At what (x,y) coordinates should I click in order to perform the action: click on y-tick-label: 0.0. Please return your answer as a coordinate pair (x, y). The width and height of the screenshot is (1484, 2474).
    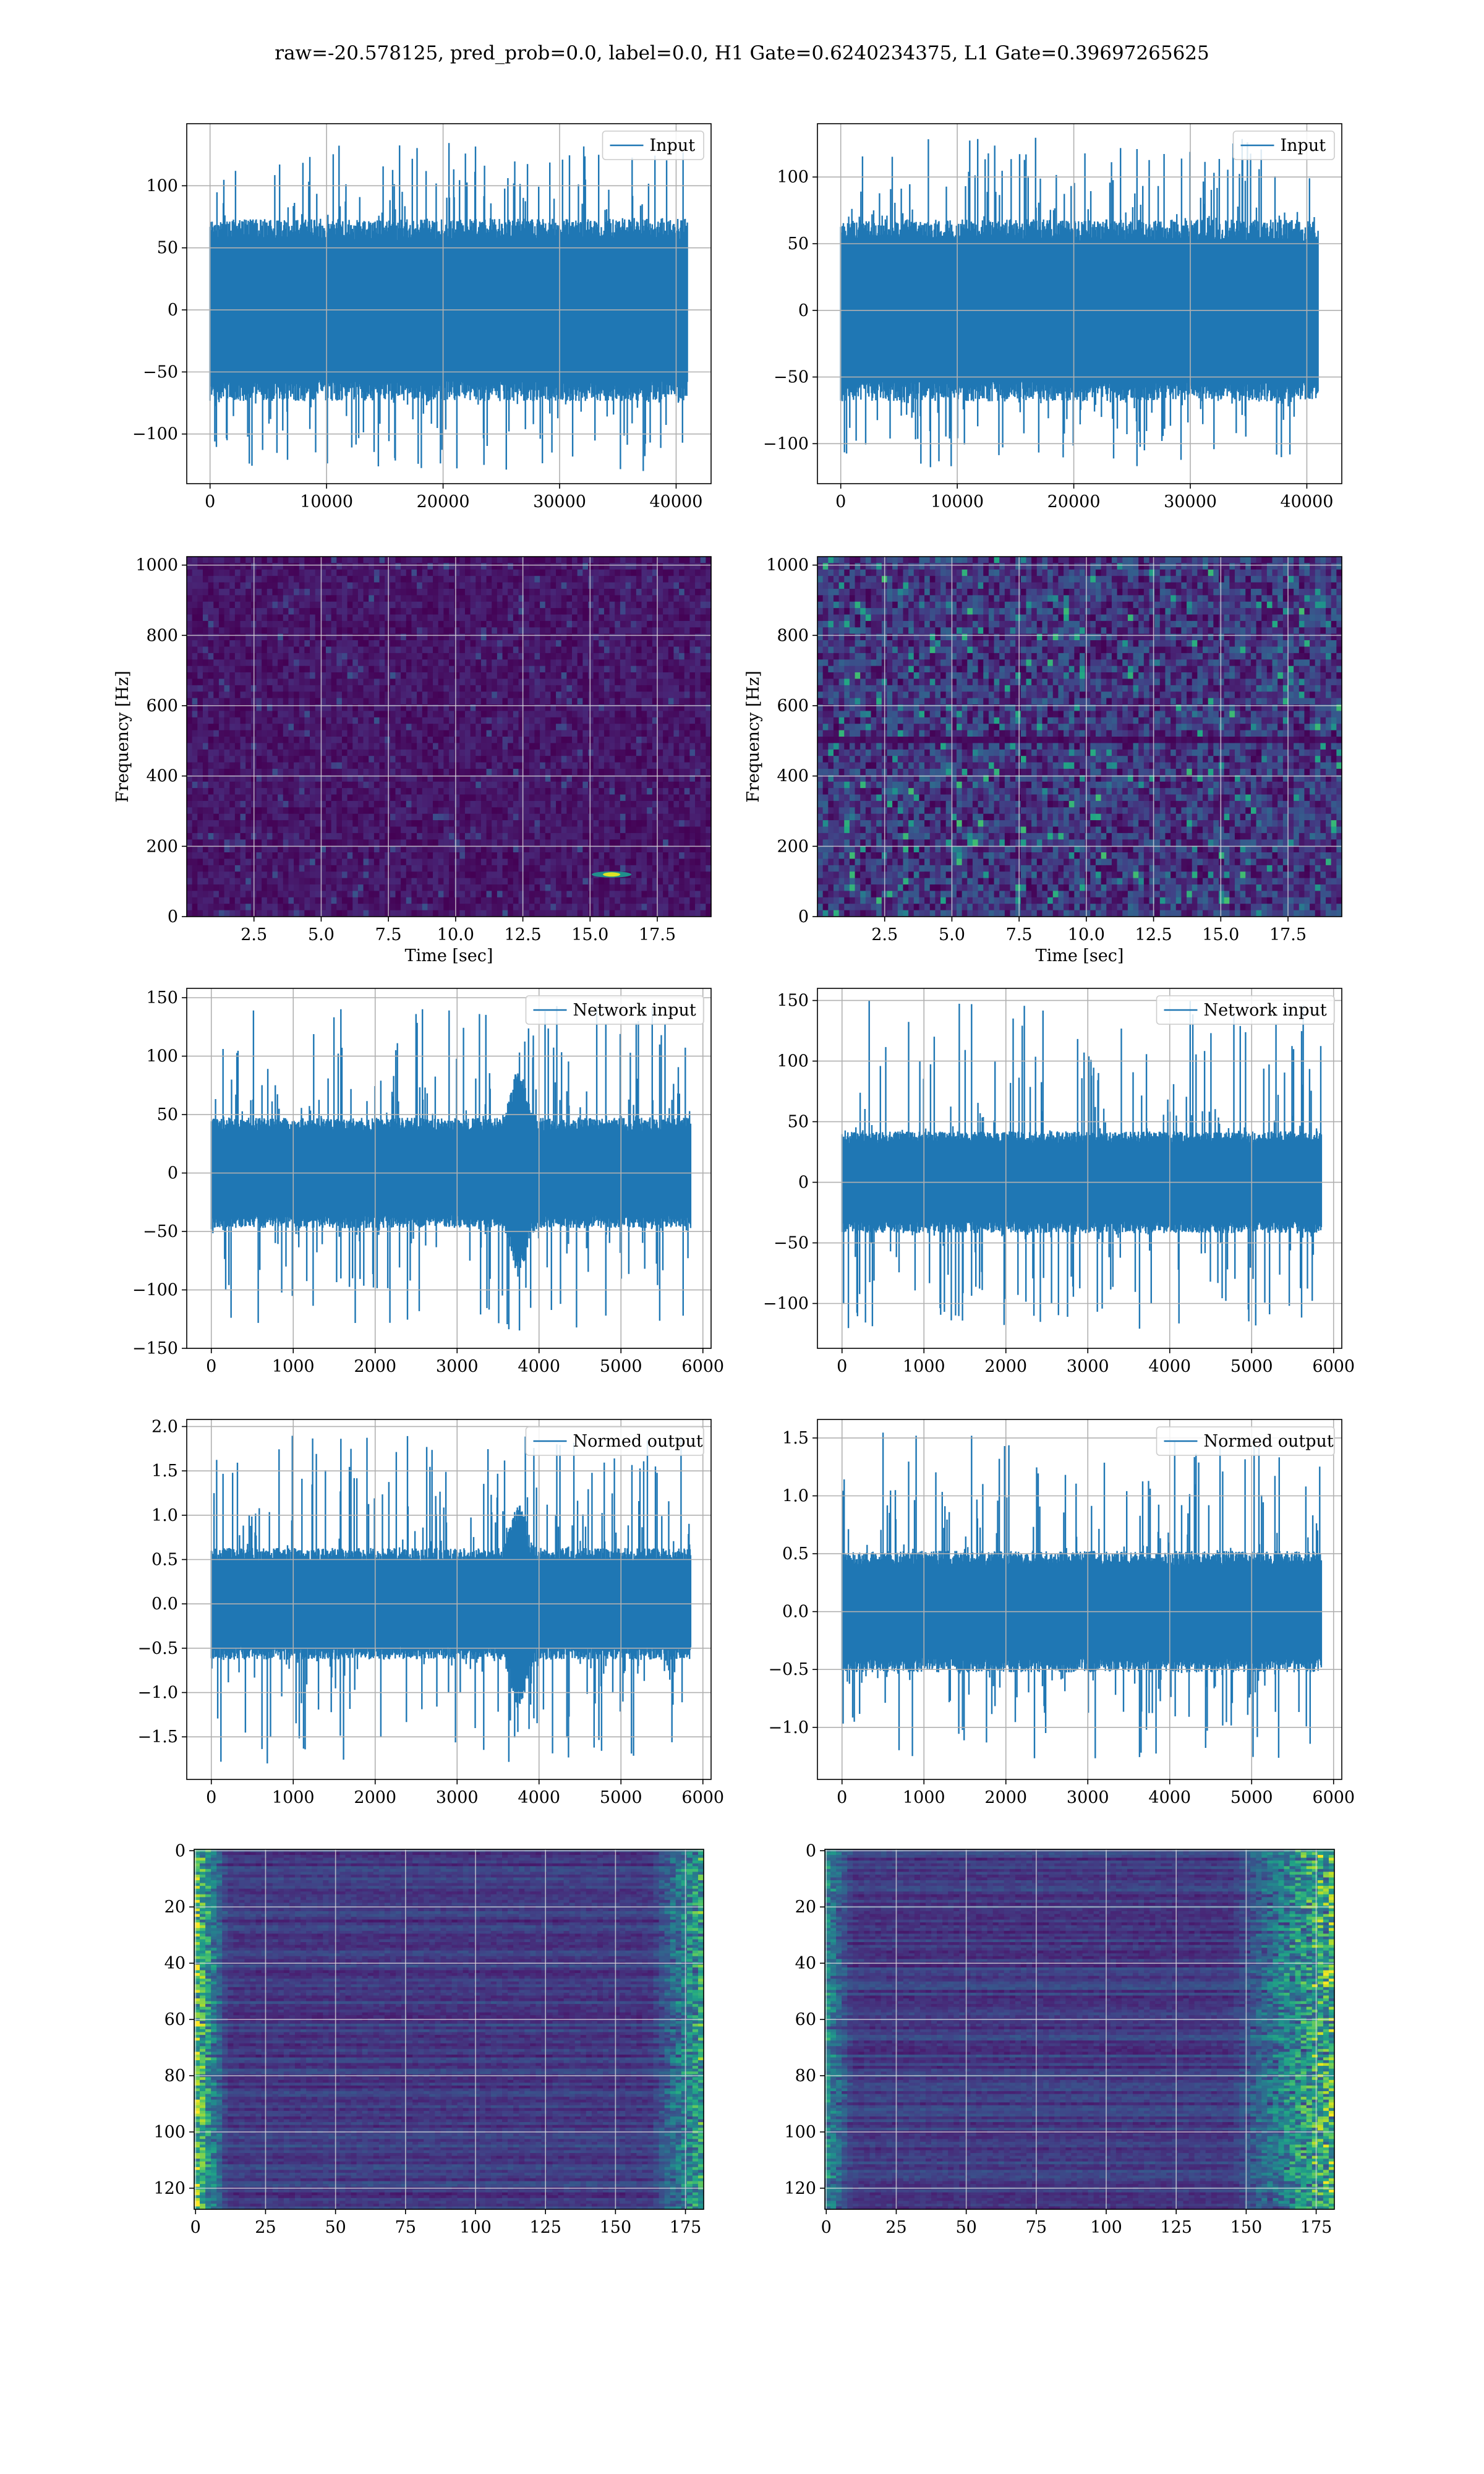
    Looking at the image, I should click on (795, 1612).